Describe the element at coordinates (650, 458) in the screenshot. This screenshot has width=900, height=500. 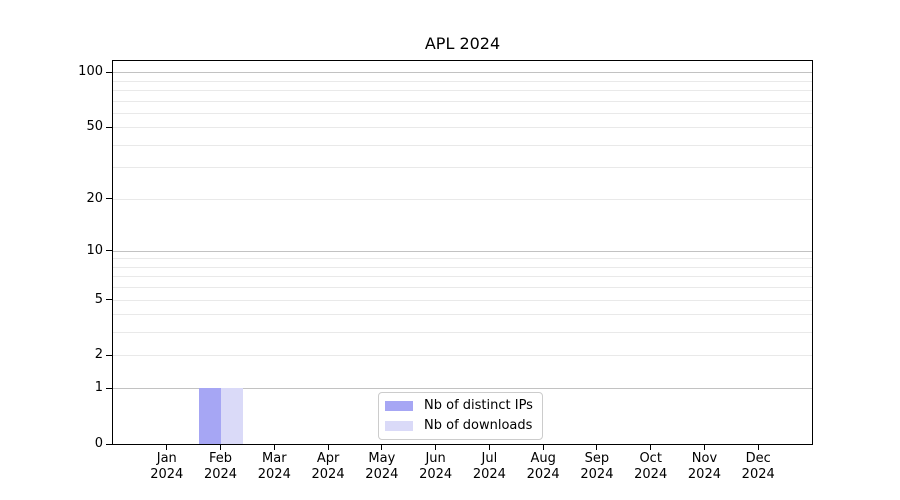
I see `x-tick-label-month: Oct` at that location.